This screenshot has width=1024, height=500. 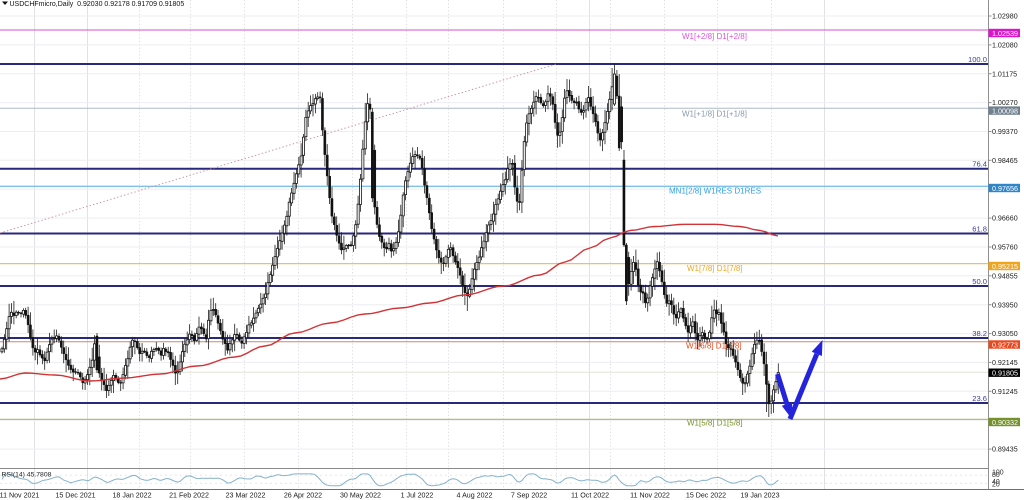 What do you see at coordinates (1005, 103) in the screenshot?
I see `svg-text: 1.00270` at bounding box center [1005, 103].